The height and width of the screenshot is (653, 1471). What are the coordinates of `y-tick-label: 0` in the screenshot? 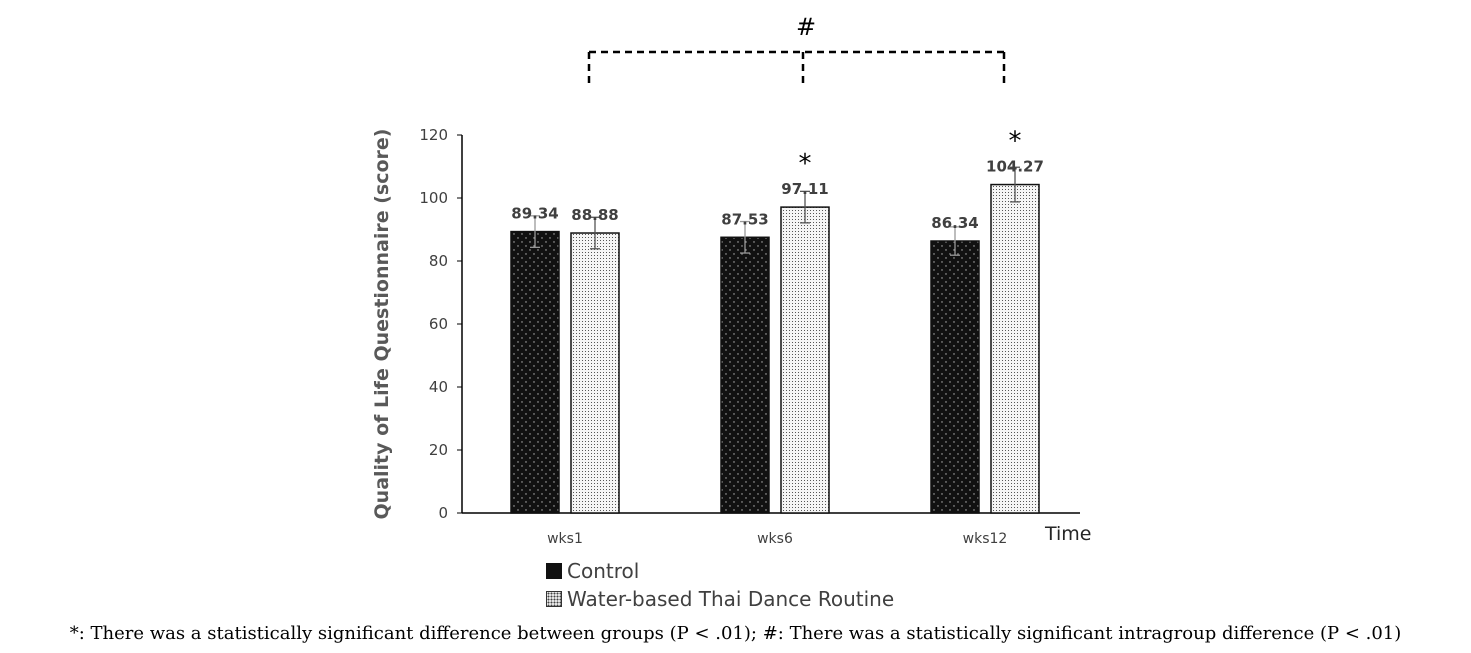 It's located at (443, 513).